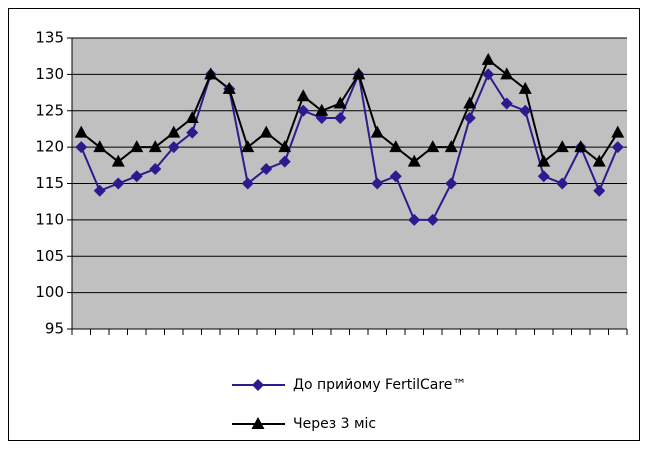  What do you see at coordinates (379, 385) in the screenshot?
I see `legend-label: До прийому FertilCare™` at bounding box center [379, 385].